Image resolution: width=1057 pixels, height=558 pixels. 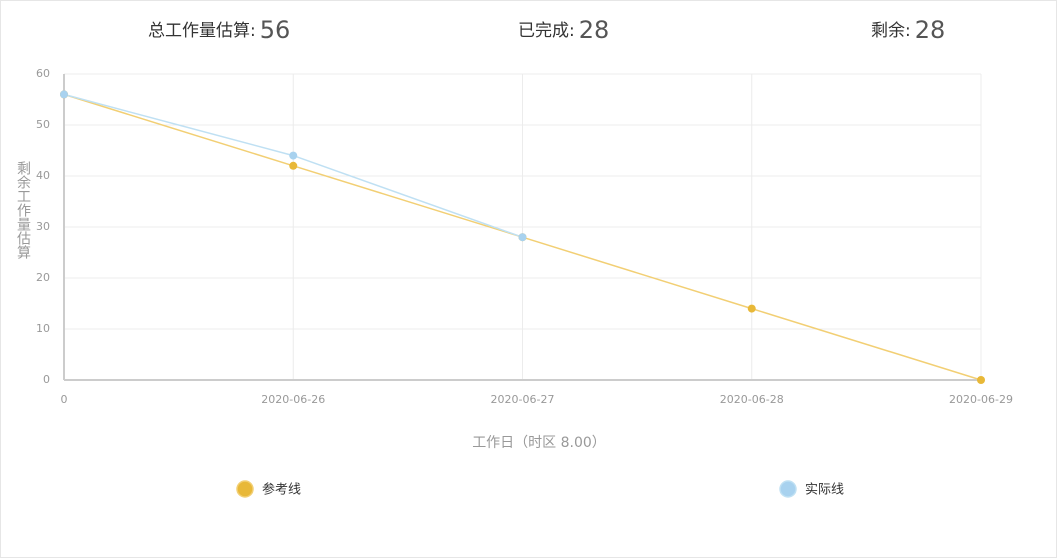 What do you see at coordinates (824, 490) in the screenshot?
I see `legend-label: 实际线` at bounding box center [824, 490].